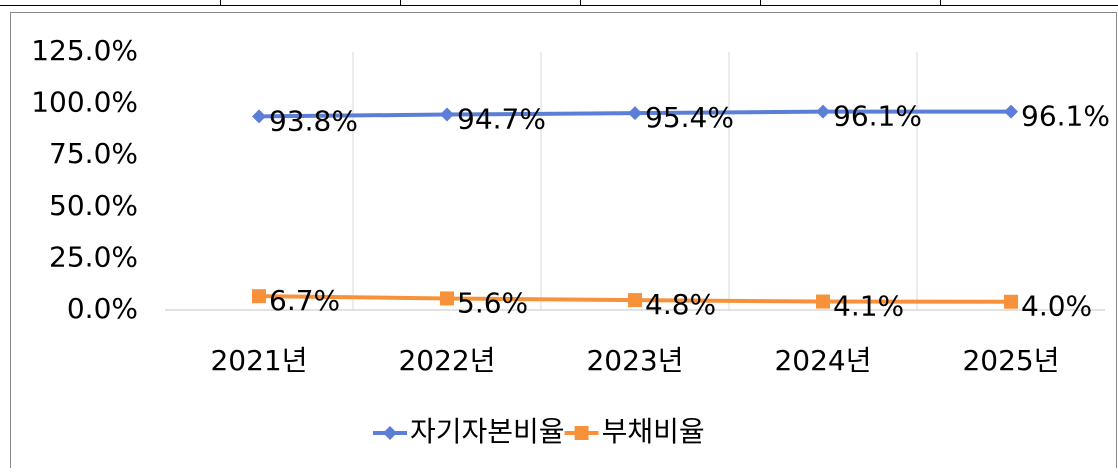  Describe the element at coordinates (501, 119) in the screenshot. I see `data-label: 94.7%` at that location.